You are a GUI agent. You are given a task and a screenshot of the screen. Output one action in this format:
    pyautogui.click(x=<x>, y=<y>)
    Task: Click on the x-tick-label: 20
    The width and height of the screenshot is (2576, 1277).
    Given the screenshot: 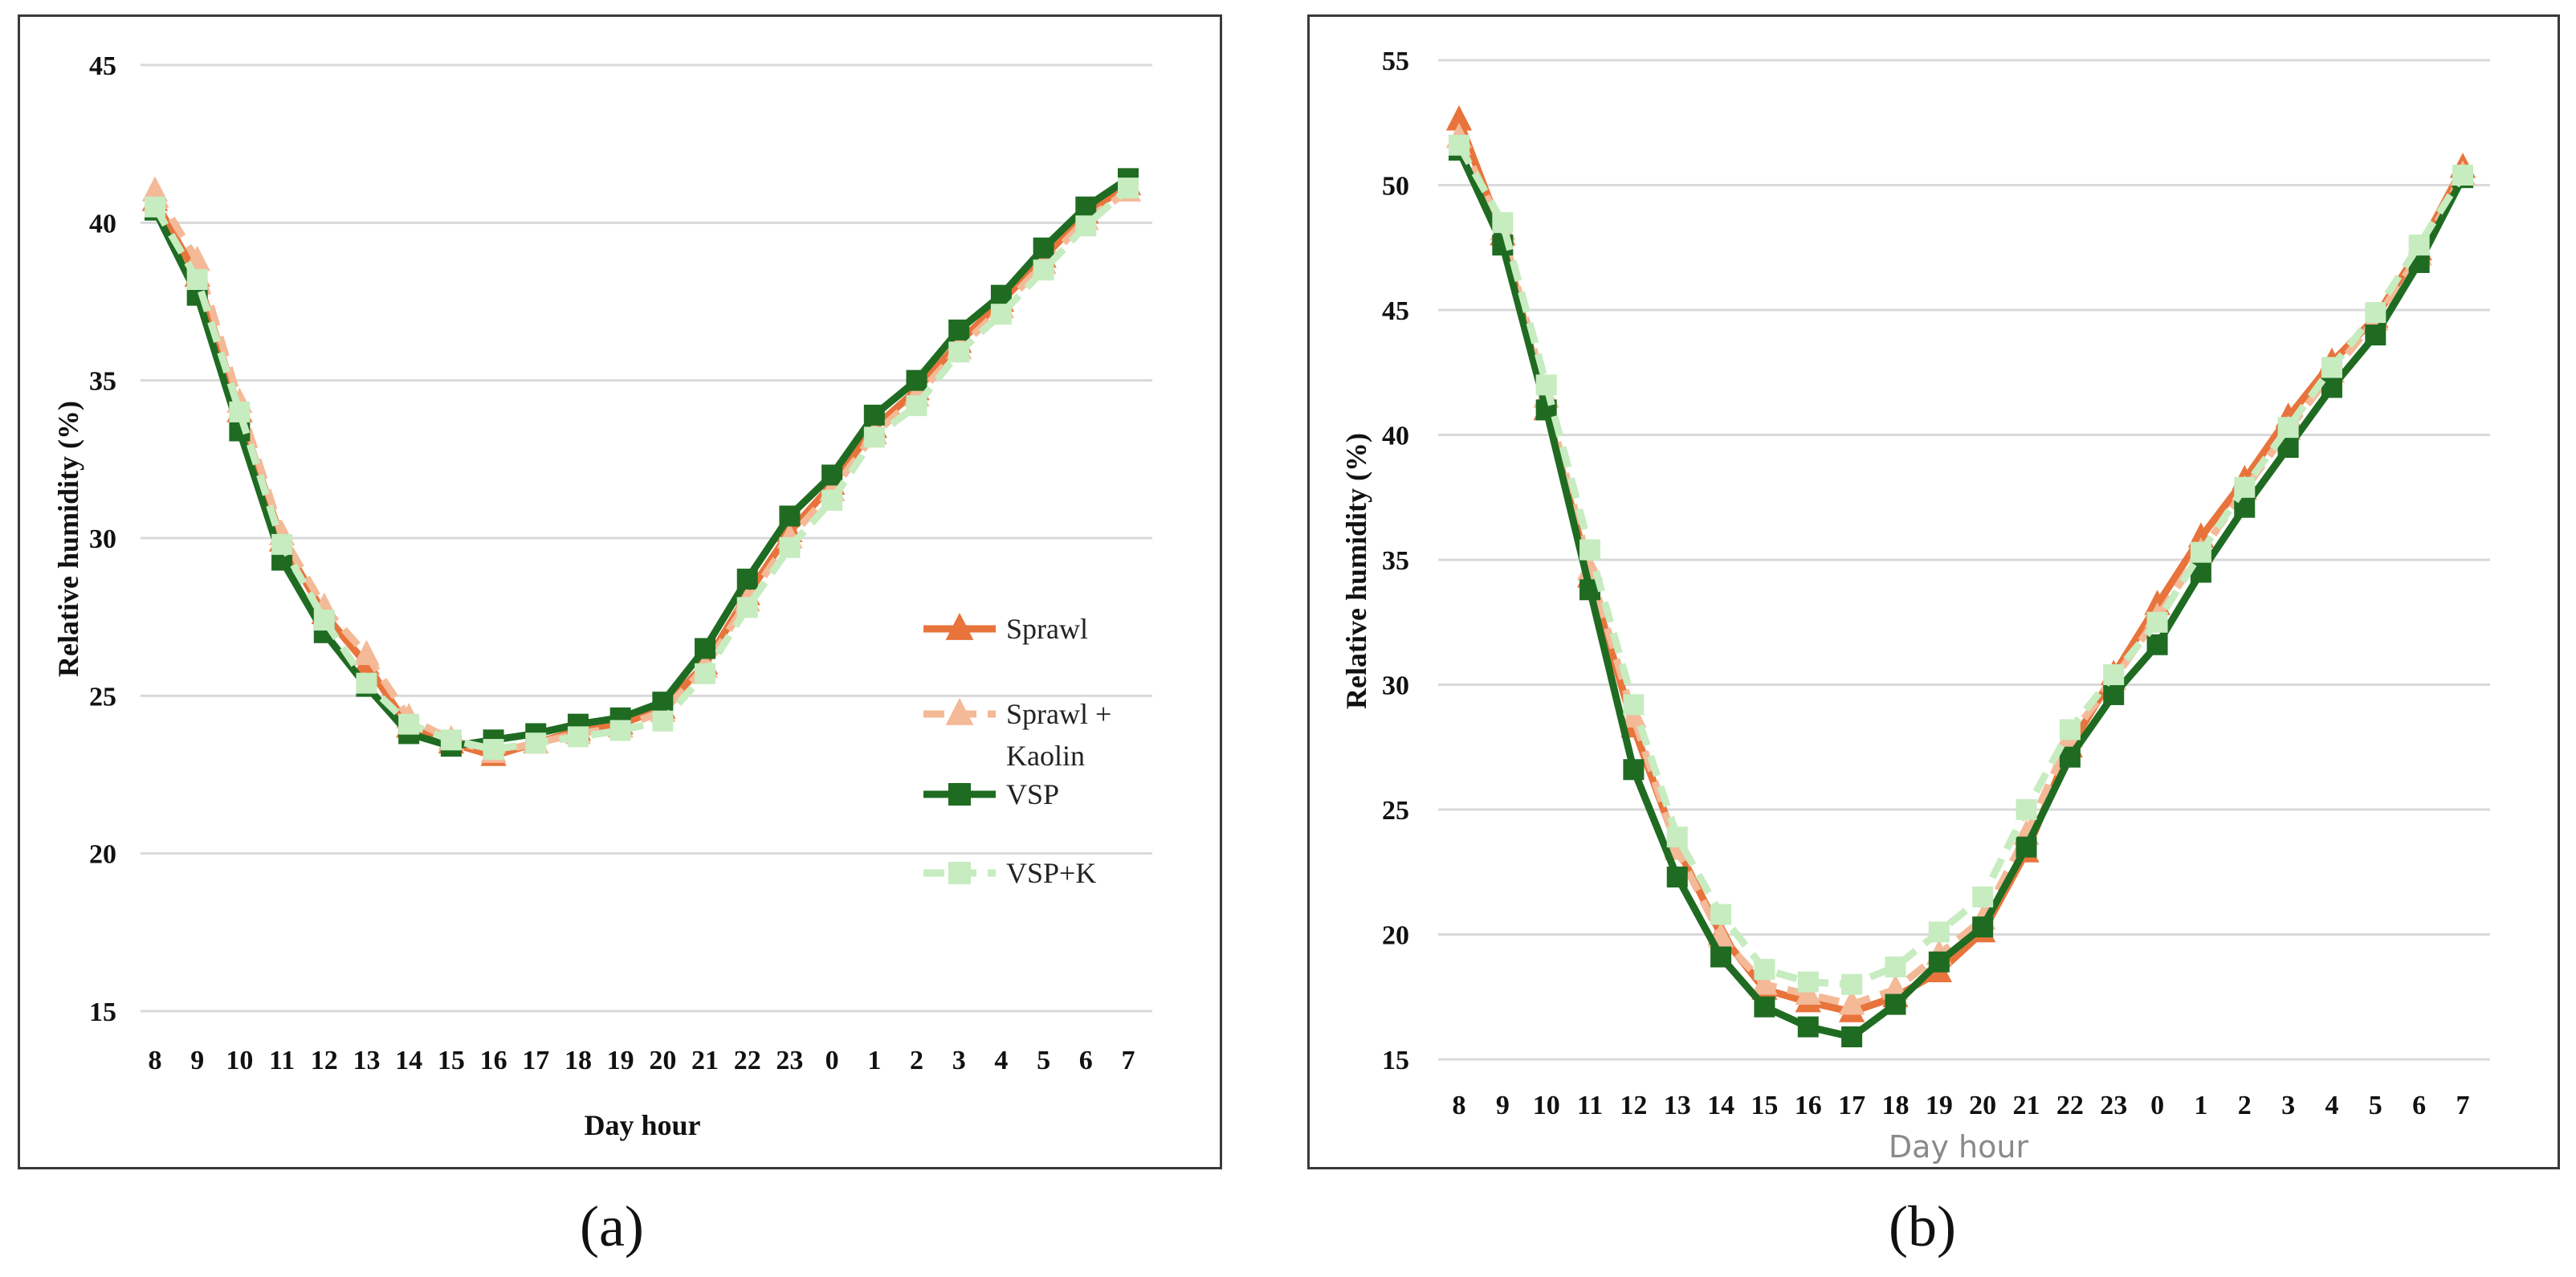 What is the action you would take?
    pyautogui.click(x=1982, y=1105)
    